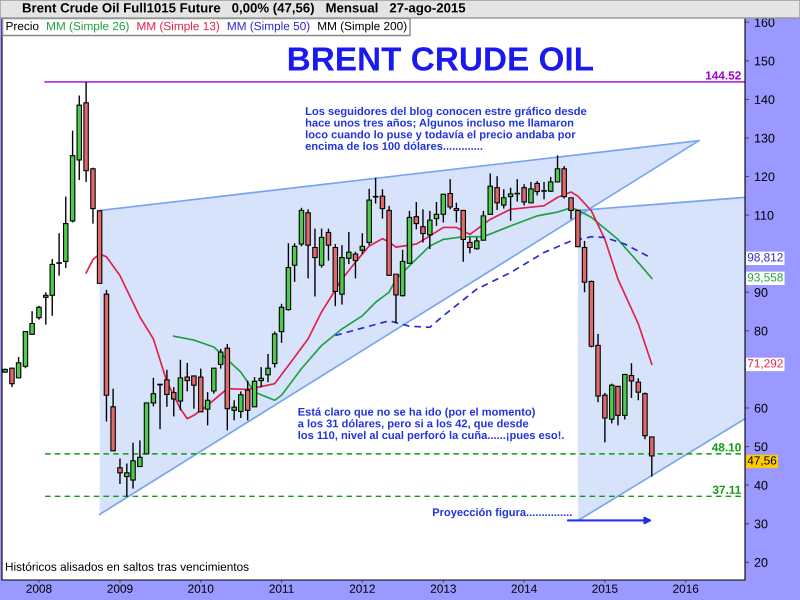 The image size is (800, 600). Describe the element at coordinates (765, 258) in the screenshot. I see `text: 98,812` at that location.